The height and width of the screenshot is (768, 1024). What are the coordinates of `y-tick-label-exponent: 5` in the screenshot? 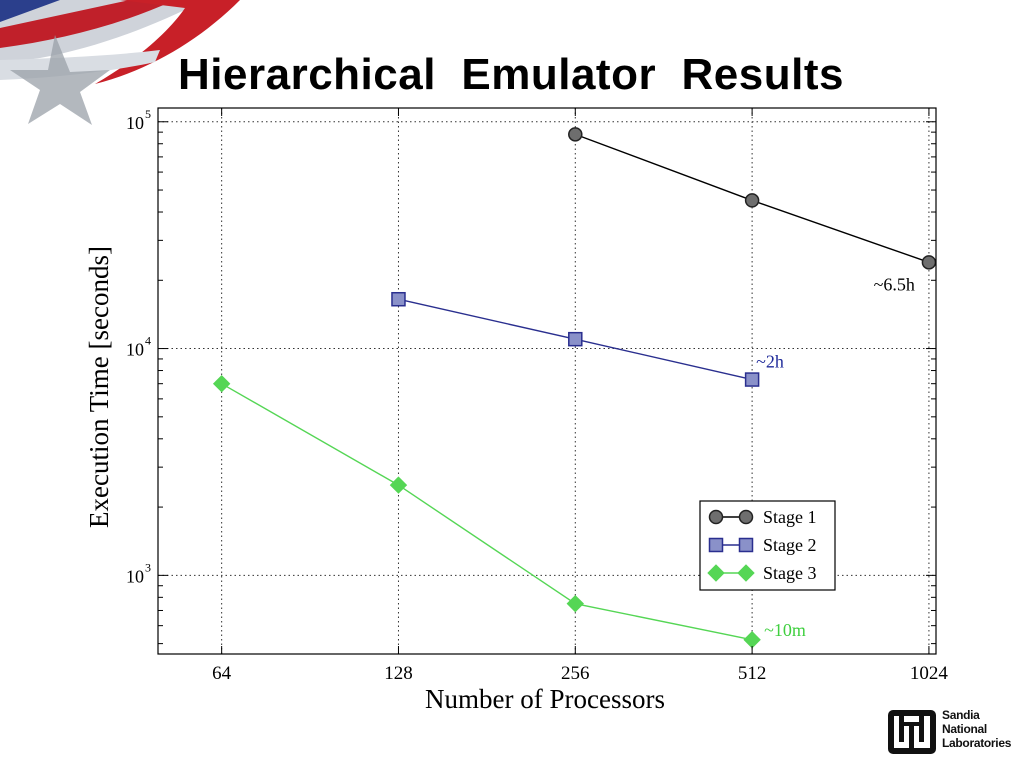 It's located at (148, 114).